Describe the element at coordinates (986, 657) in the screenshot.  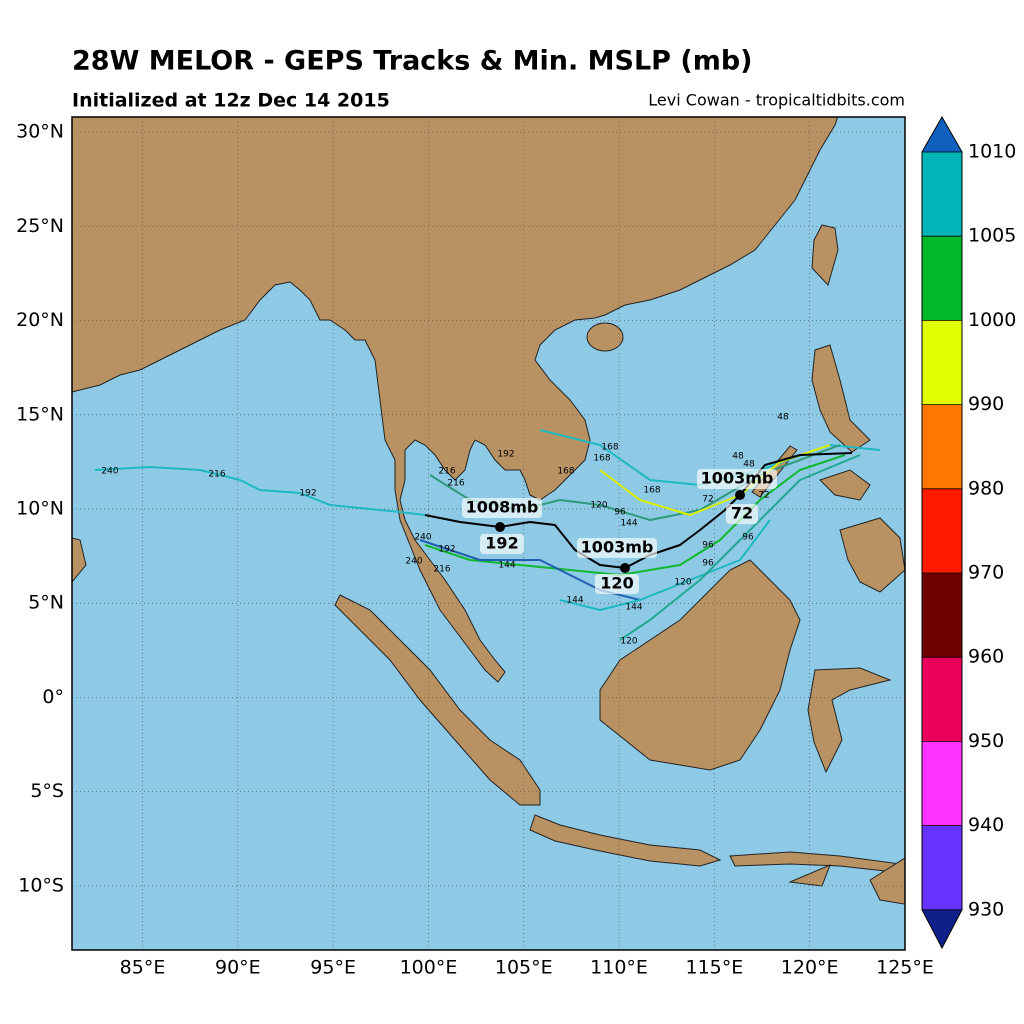
I see `colorbar-label: 960` at that location.